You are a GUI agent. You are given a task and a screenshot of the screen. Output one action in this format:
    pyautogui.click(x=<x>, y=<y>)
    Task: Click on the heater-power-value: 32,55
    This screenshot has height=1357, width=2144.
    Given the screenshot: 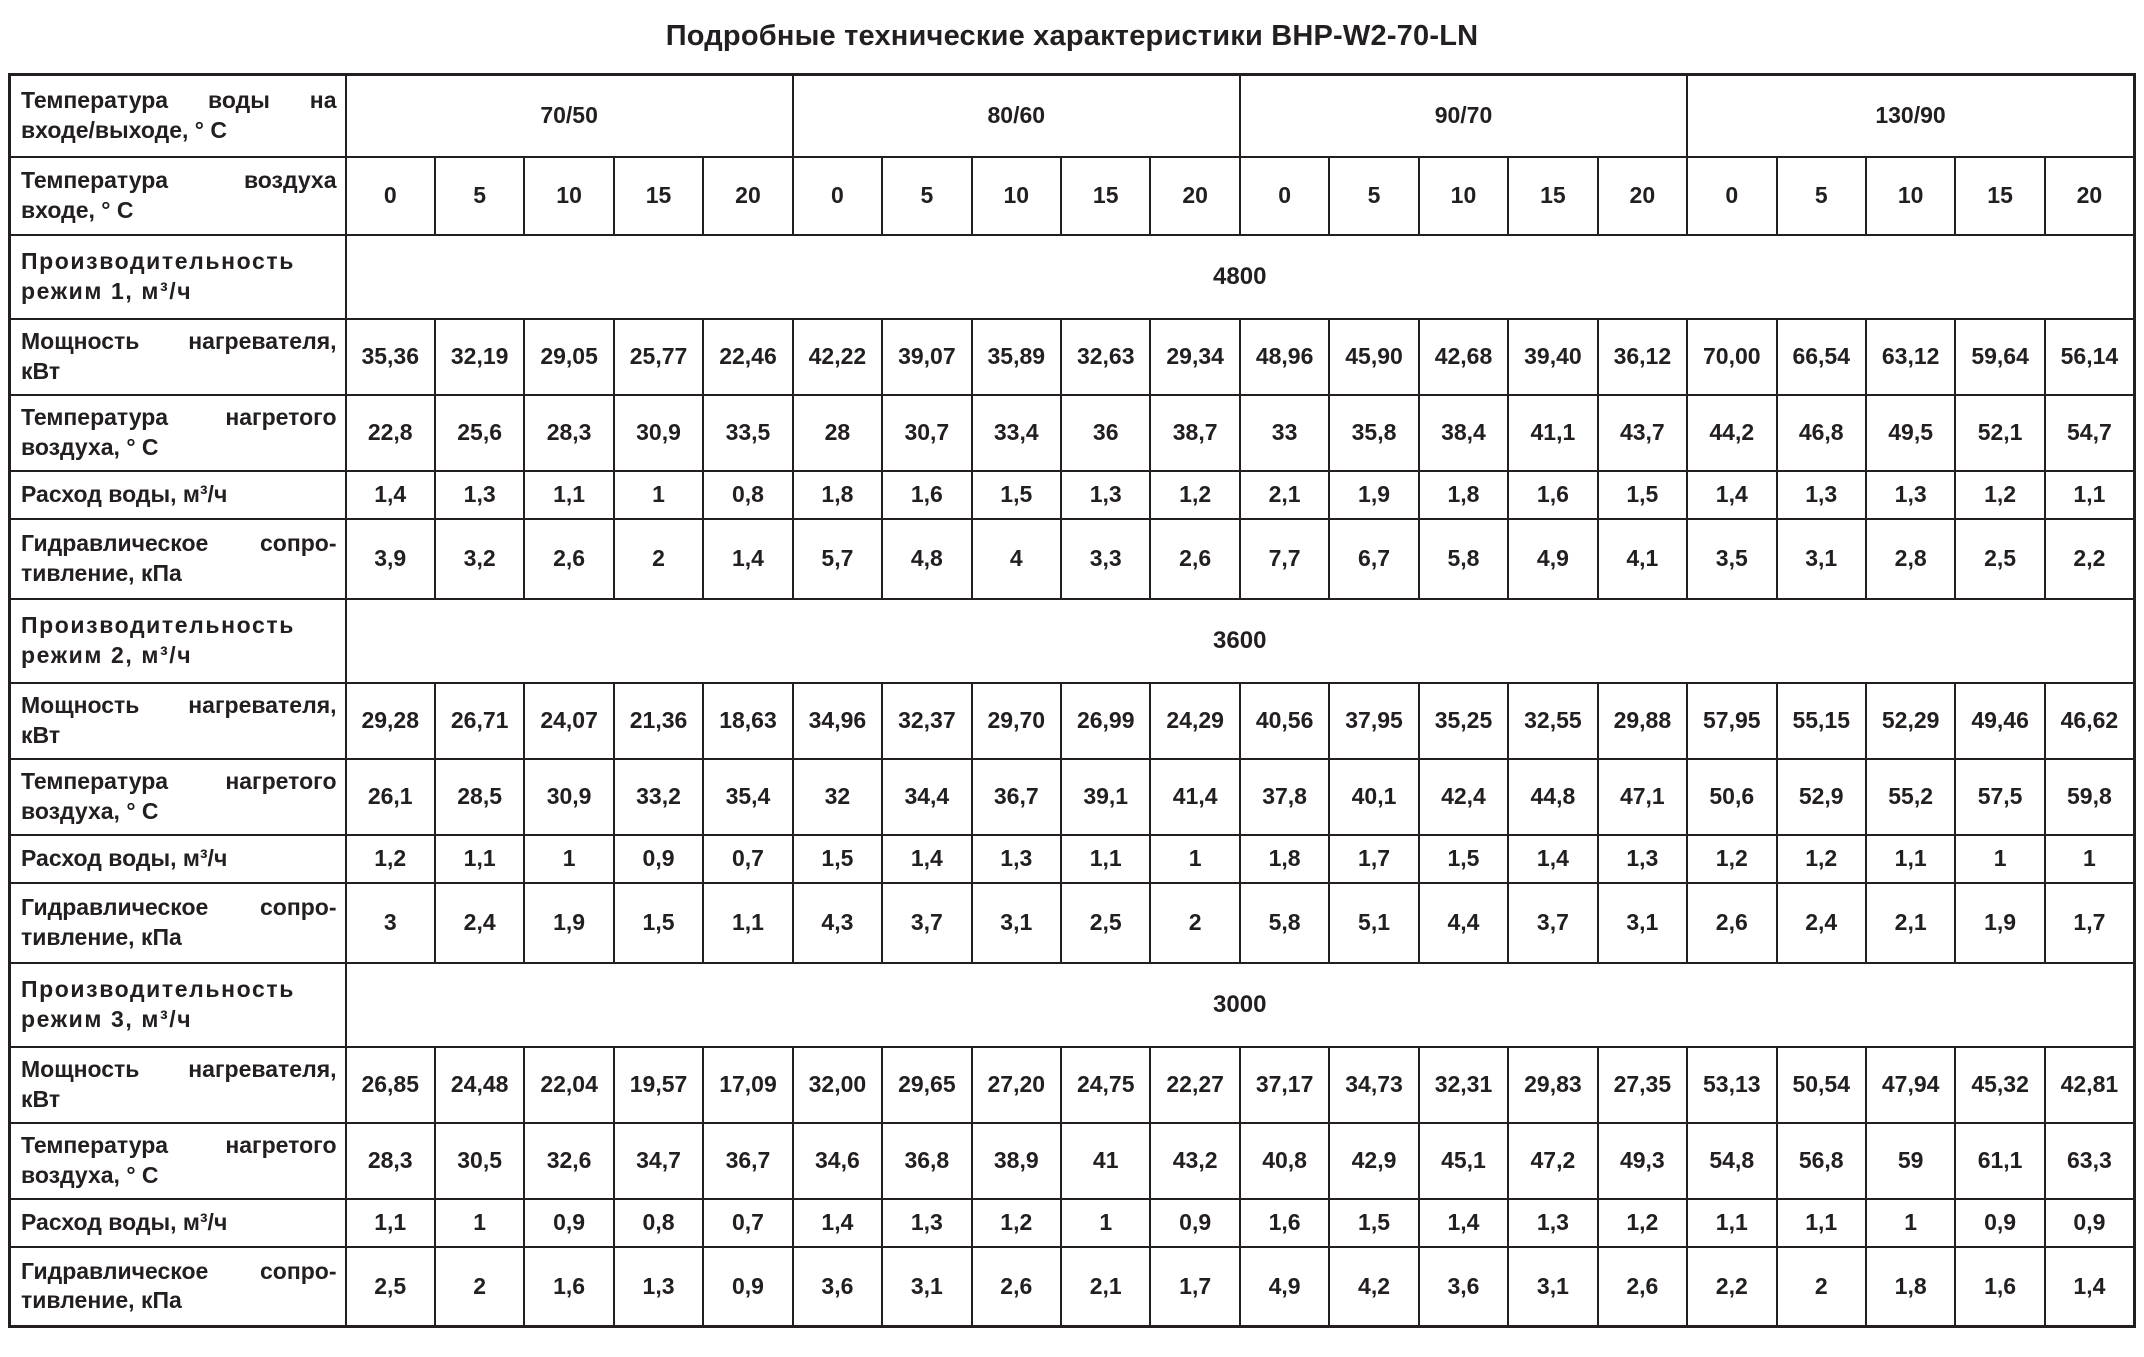 What is the action you would take?
    pyautogui.click(x=1553, y=720)
    